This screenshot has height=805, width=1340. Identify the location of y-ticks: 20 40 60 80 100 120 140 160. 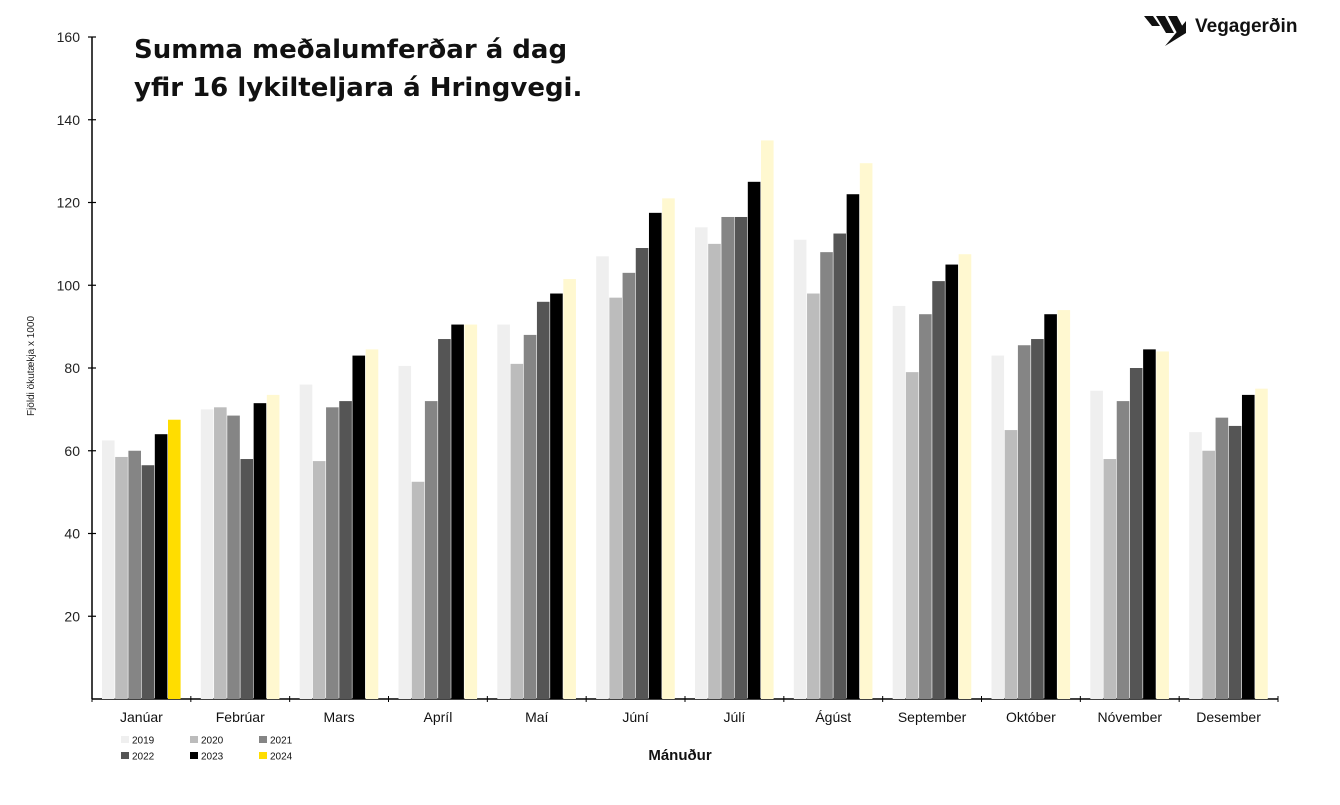
(76, 326).